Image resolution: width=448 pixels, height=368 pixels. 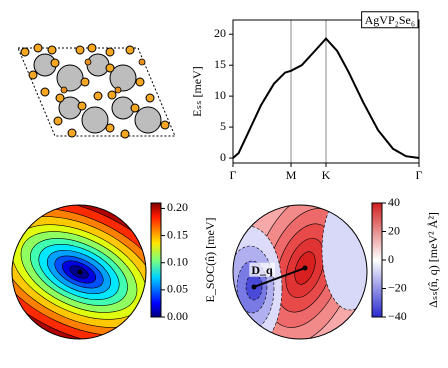 I want to click on soc-map, so click(x=79, y=272).